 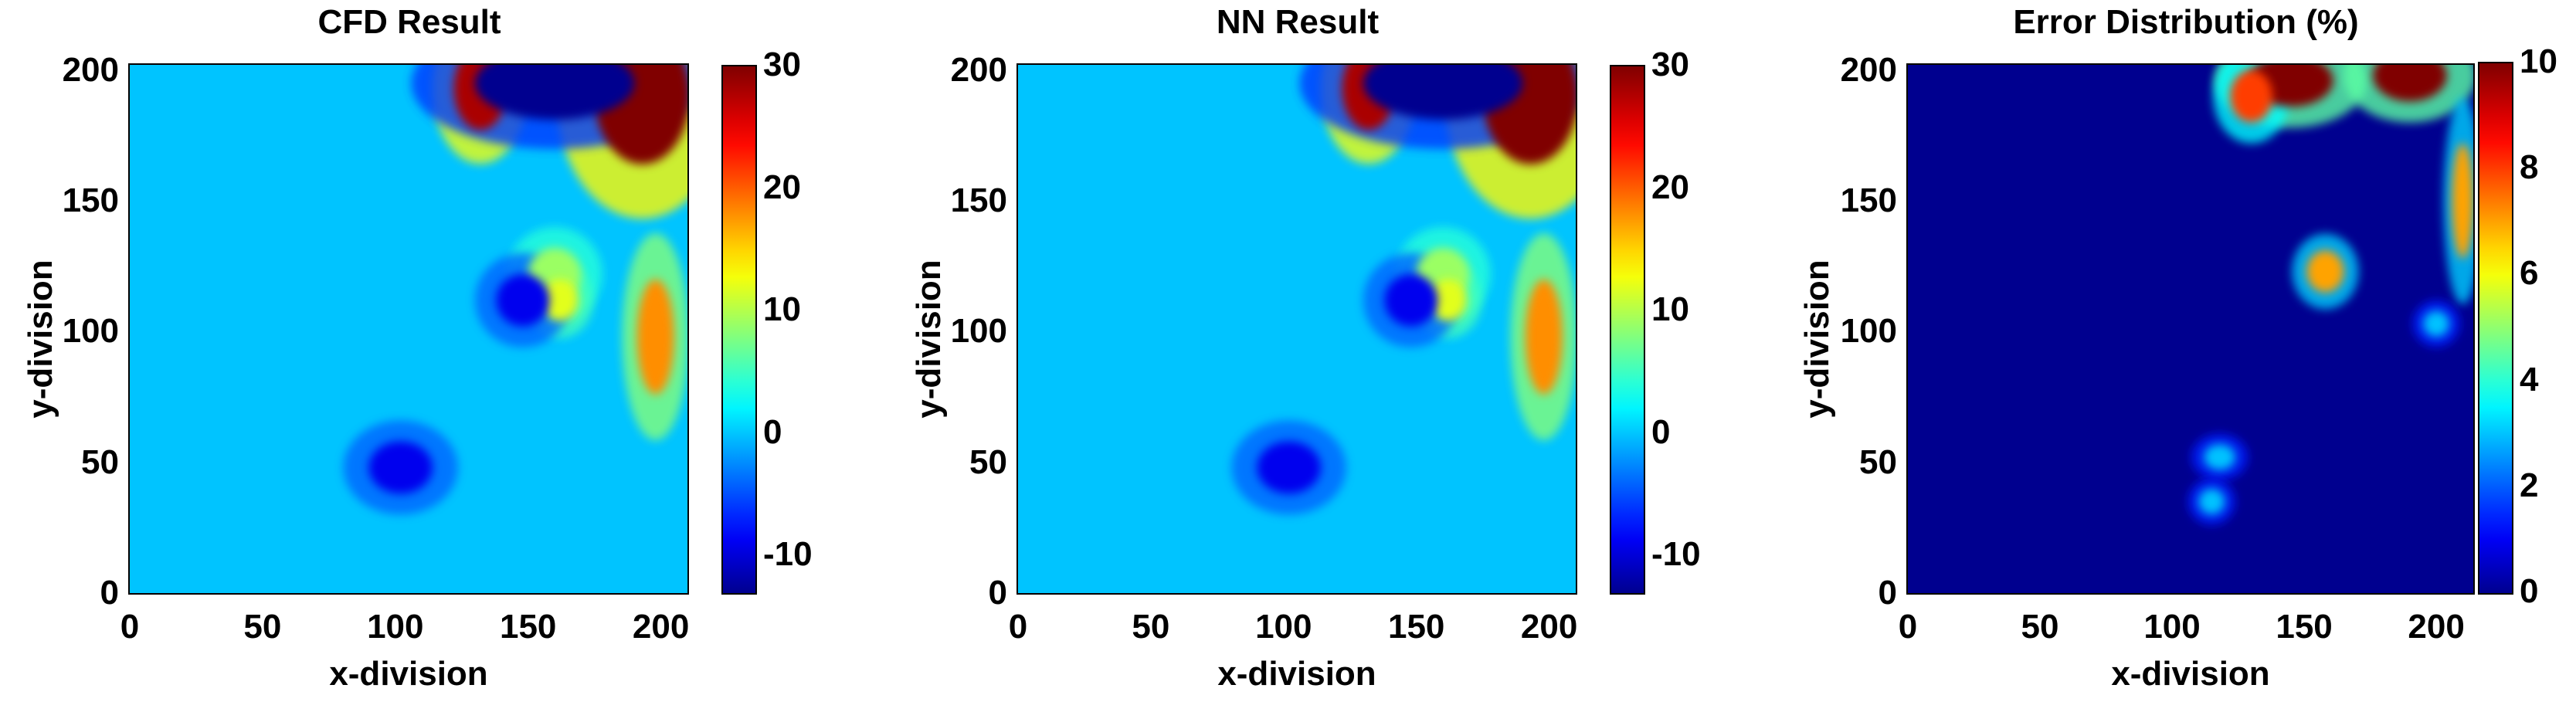 What do you see at coordinates (2529, 485) in the screenshot?
I see `colorbar-tick-label: 2` at bounding box center [2529, 485].